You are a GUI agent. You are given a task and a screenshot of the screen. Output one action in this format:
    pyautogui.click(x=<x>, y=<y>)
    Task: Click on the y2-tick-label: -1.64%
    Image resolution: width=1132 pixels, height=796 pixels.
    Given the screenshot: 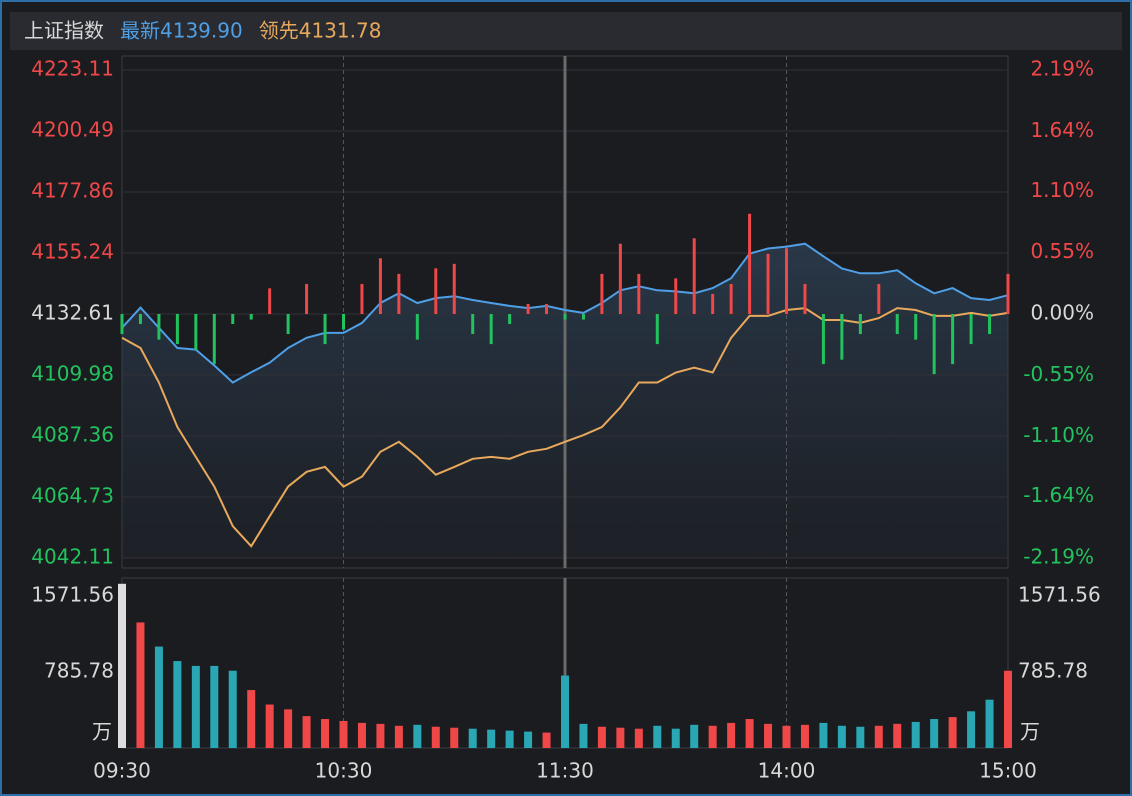 What is the action you would take?
    pyautogui.click(x=1058, y=495)
    